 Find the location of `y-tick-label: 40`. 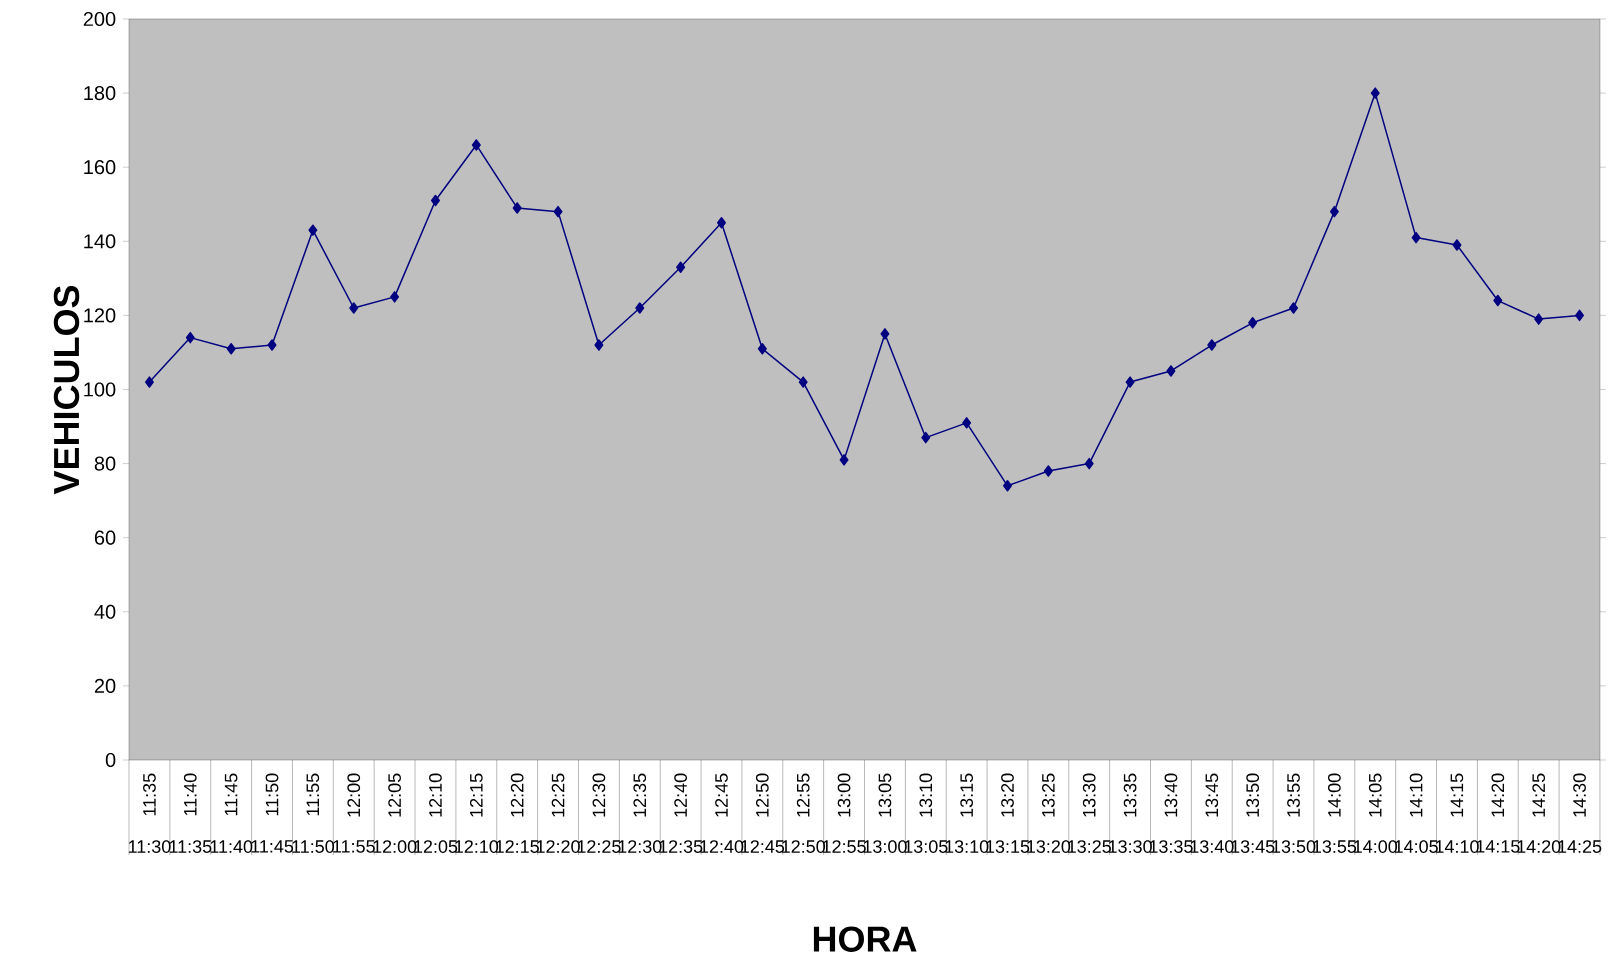

y-tick-label: 40 is located at coordinates (105, 612).